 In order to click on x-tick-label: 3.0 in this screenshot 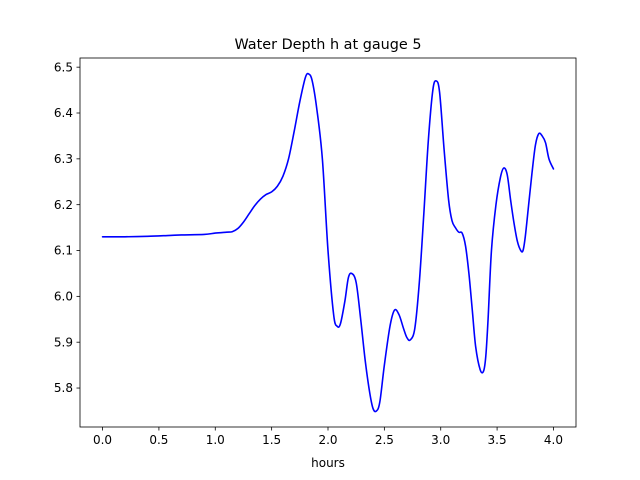, I will do `click(440, 440)`.